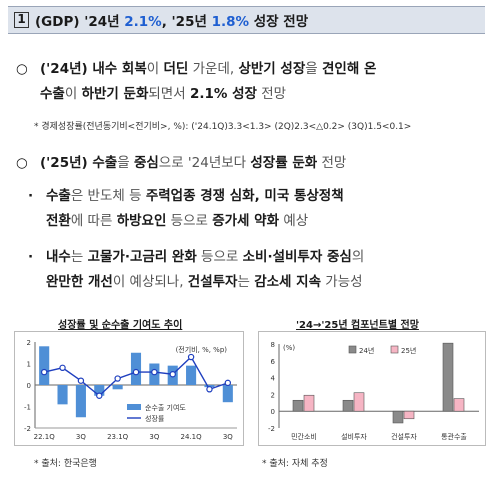 Image resolution: width=493 pixels, height=478 pixels. I want to click on text-segment: 중심, so click(146, 163).